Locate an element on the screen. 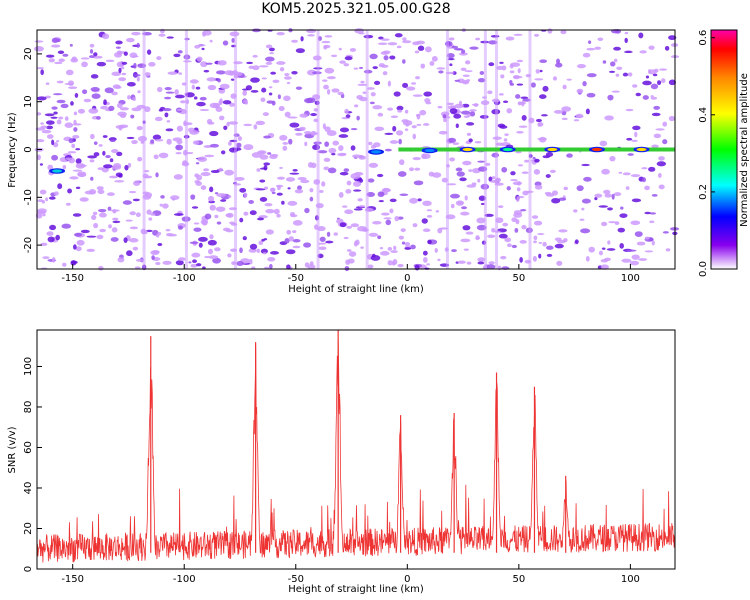 This screenshot has width=750, height=600. x-tick-label: -50 is located at coordinates (296, 579).